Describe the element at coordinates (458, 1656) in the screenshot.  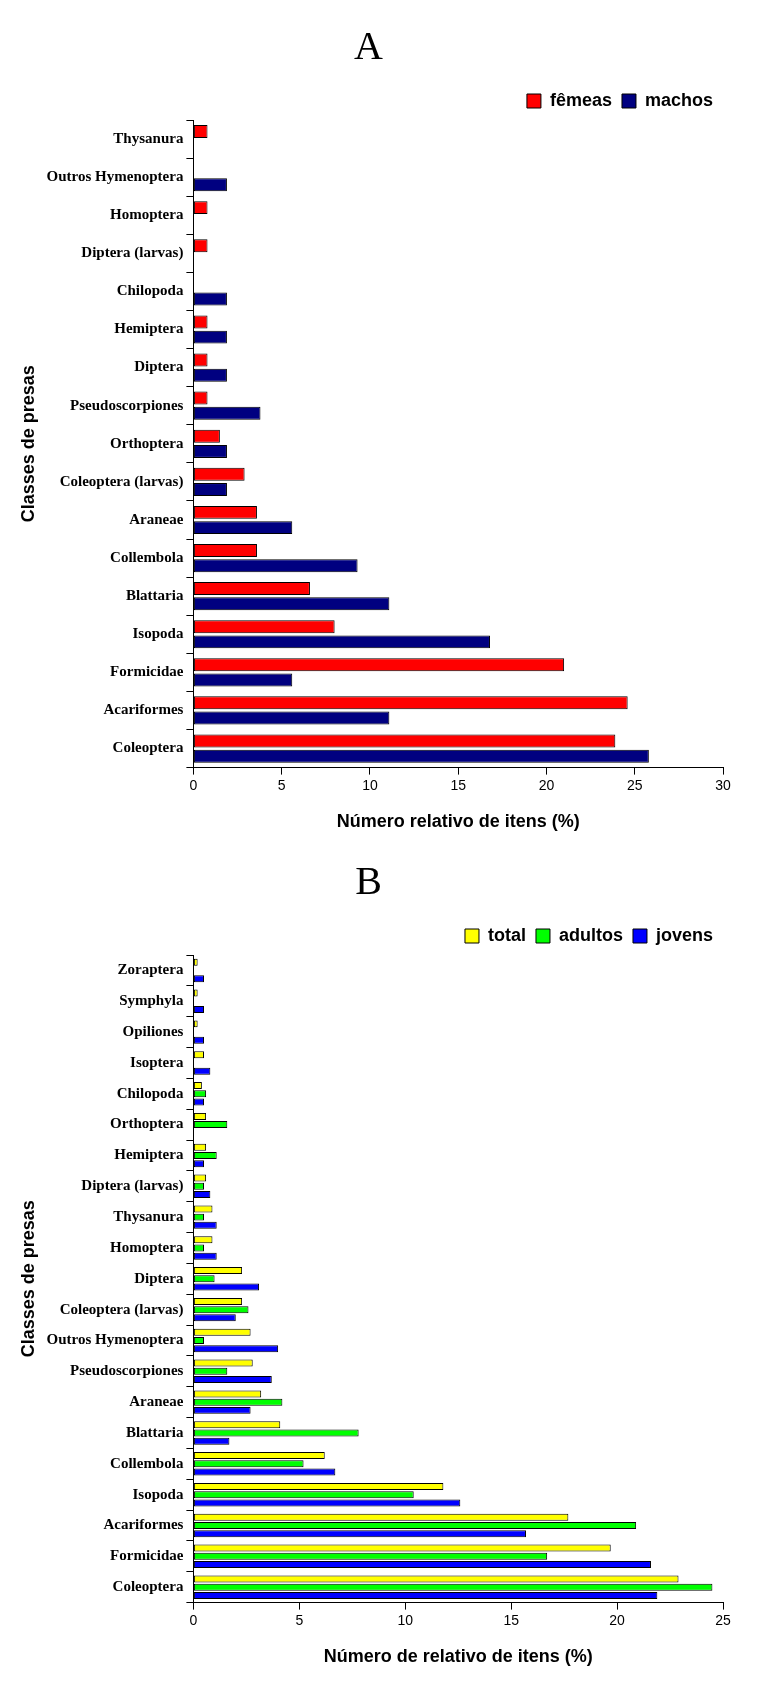
I see `x-axis-title: Número de relativo de itens (%)` at that location.